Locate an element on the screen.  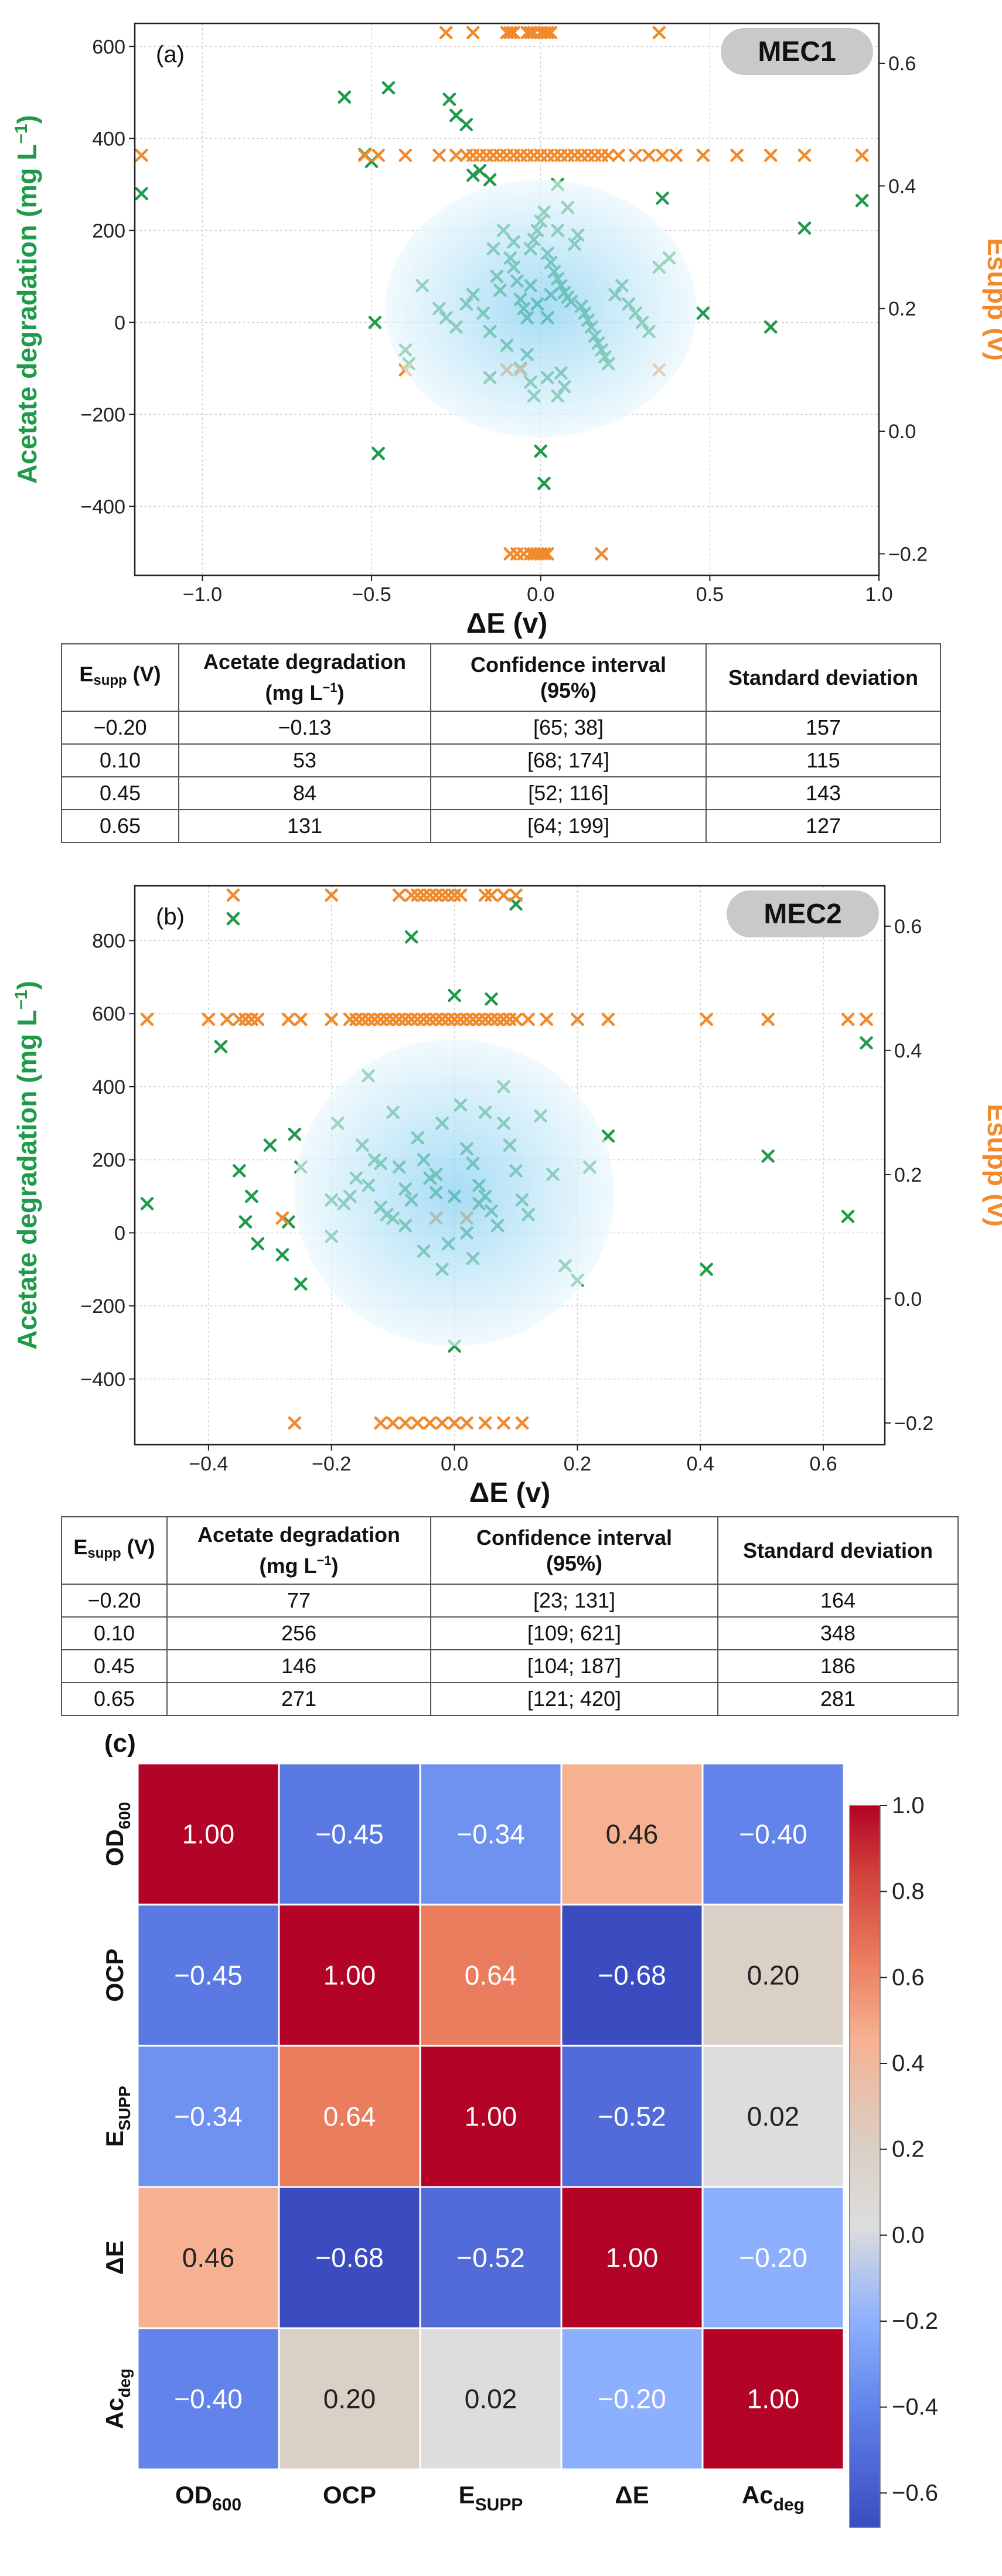
cell-value-label: 1.00 is located at coordinates (774, 2399).